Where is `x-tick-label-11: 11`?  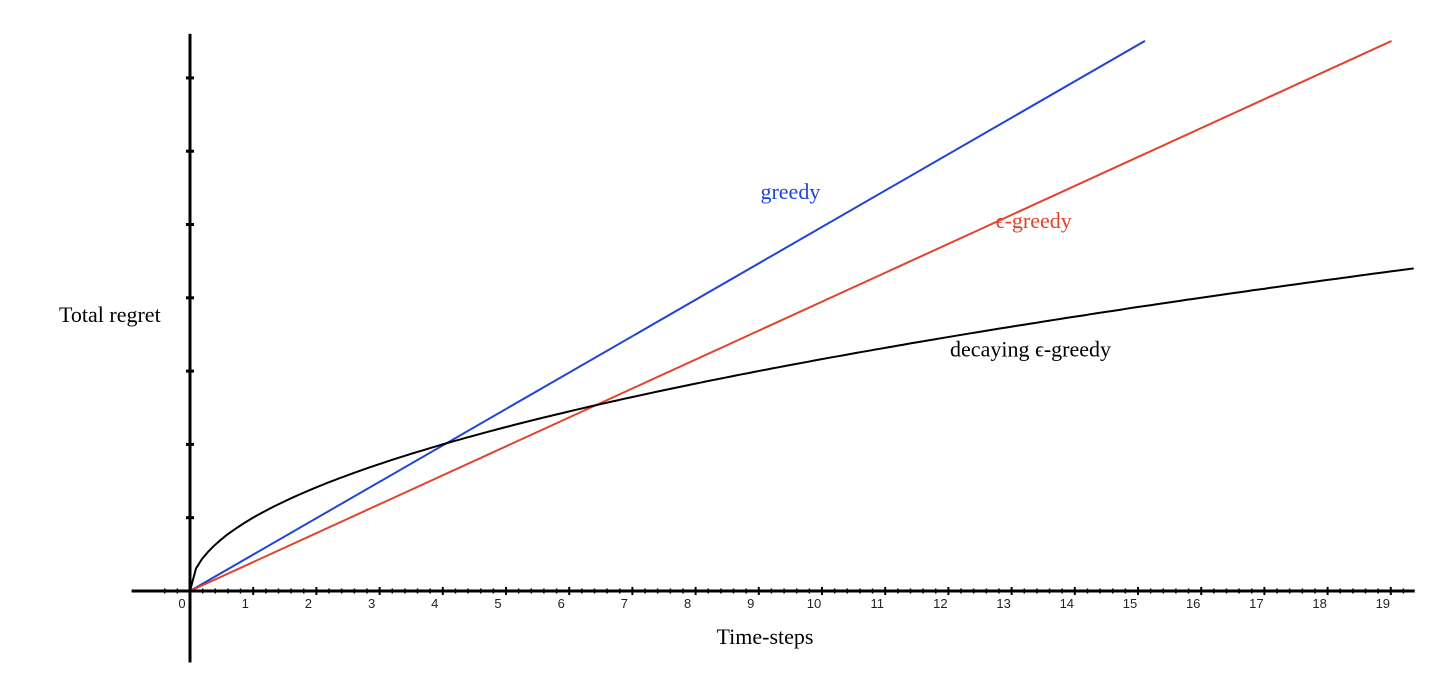
x-tick-label-11: 11 is located at coordinates (877, 603).